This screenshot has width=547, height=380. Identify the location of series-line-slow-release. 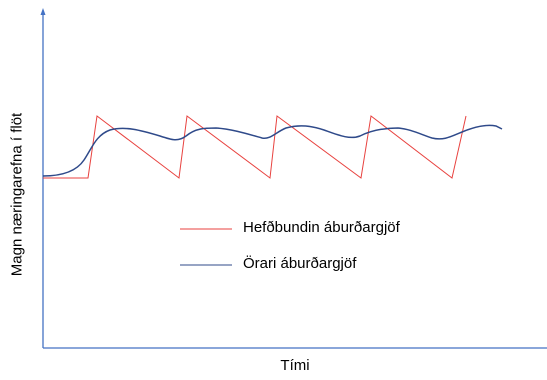
(272, 150).